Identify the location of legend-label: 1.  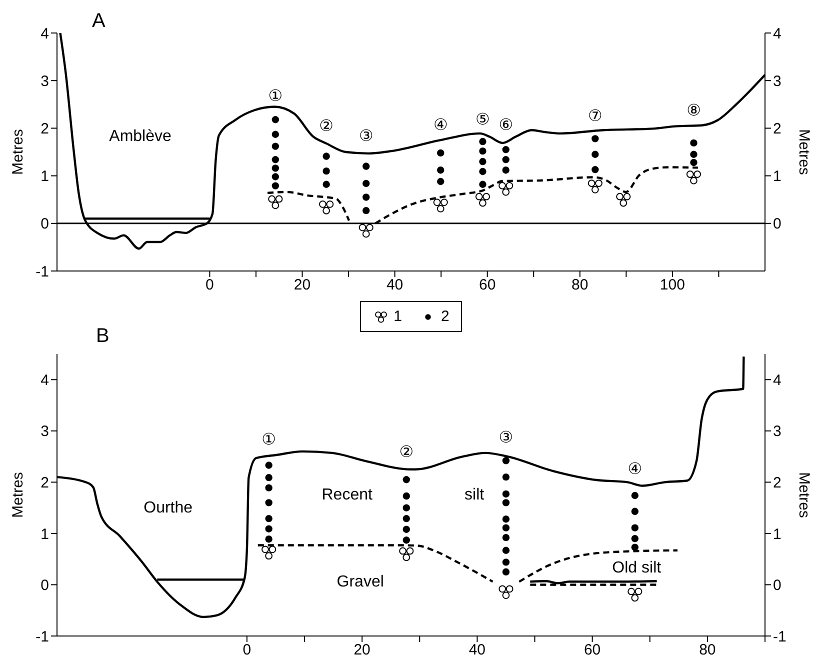
(398, 316).